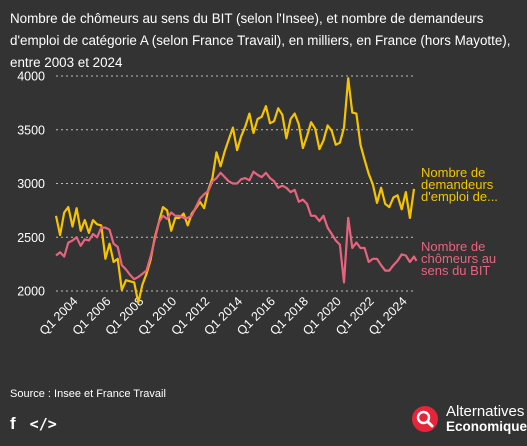  I want to click on brand-name-line2: Economiques, so click(486, 426).